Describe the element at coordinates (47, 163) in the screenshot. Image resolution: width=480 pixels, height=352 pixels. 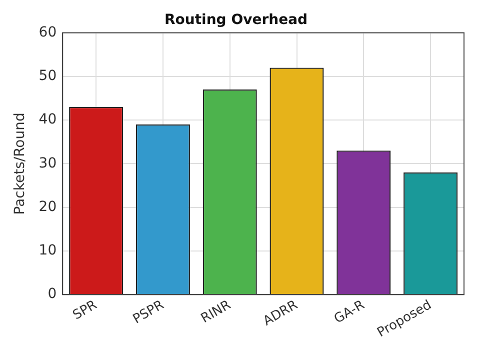
I see `y-tick-label: 30` at that location.